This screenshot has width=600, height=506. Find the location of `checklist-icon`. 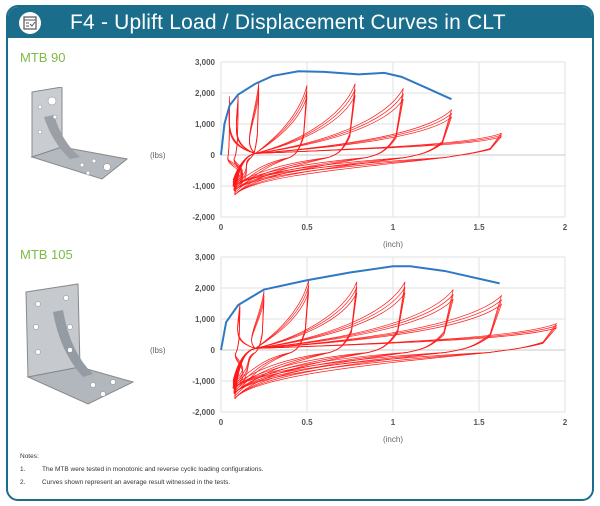

checklist-icon is located at coordinates (30, 22).